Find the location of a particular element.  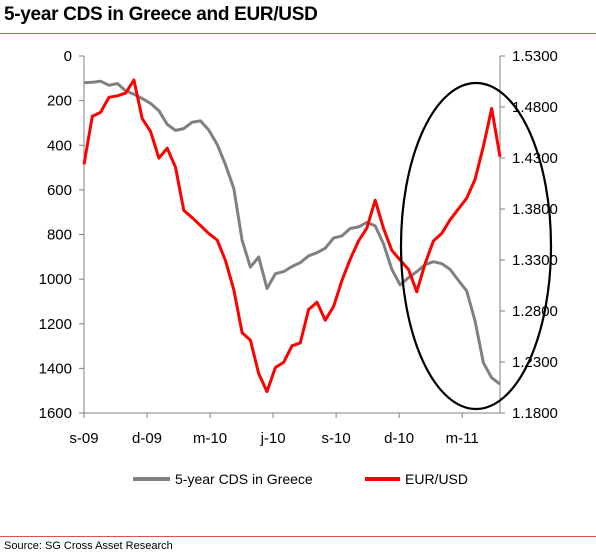

x-tick-label: d-09 is located at coordinates (147, 438).